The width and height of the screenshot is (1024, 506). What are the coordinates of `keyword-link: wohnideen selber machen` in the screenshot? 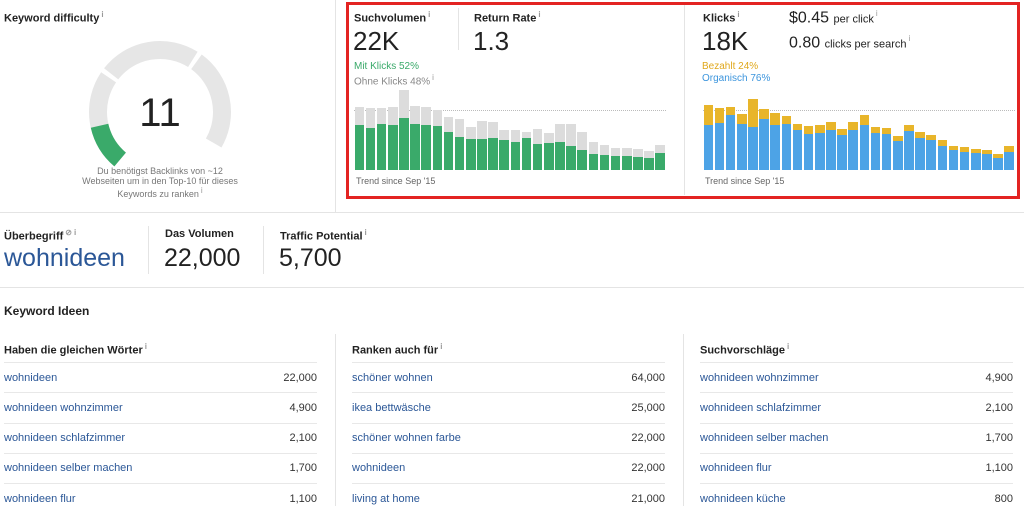 It's located at (68, 468).